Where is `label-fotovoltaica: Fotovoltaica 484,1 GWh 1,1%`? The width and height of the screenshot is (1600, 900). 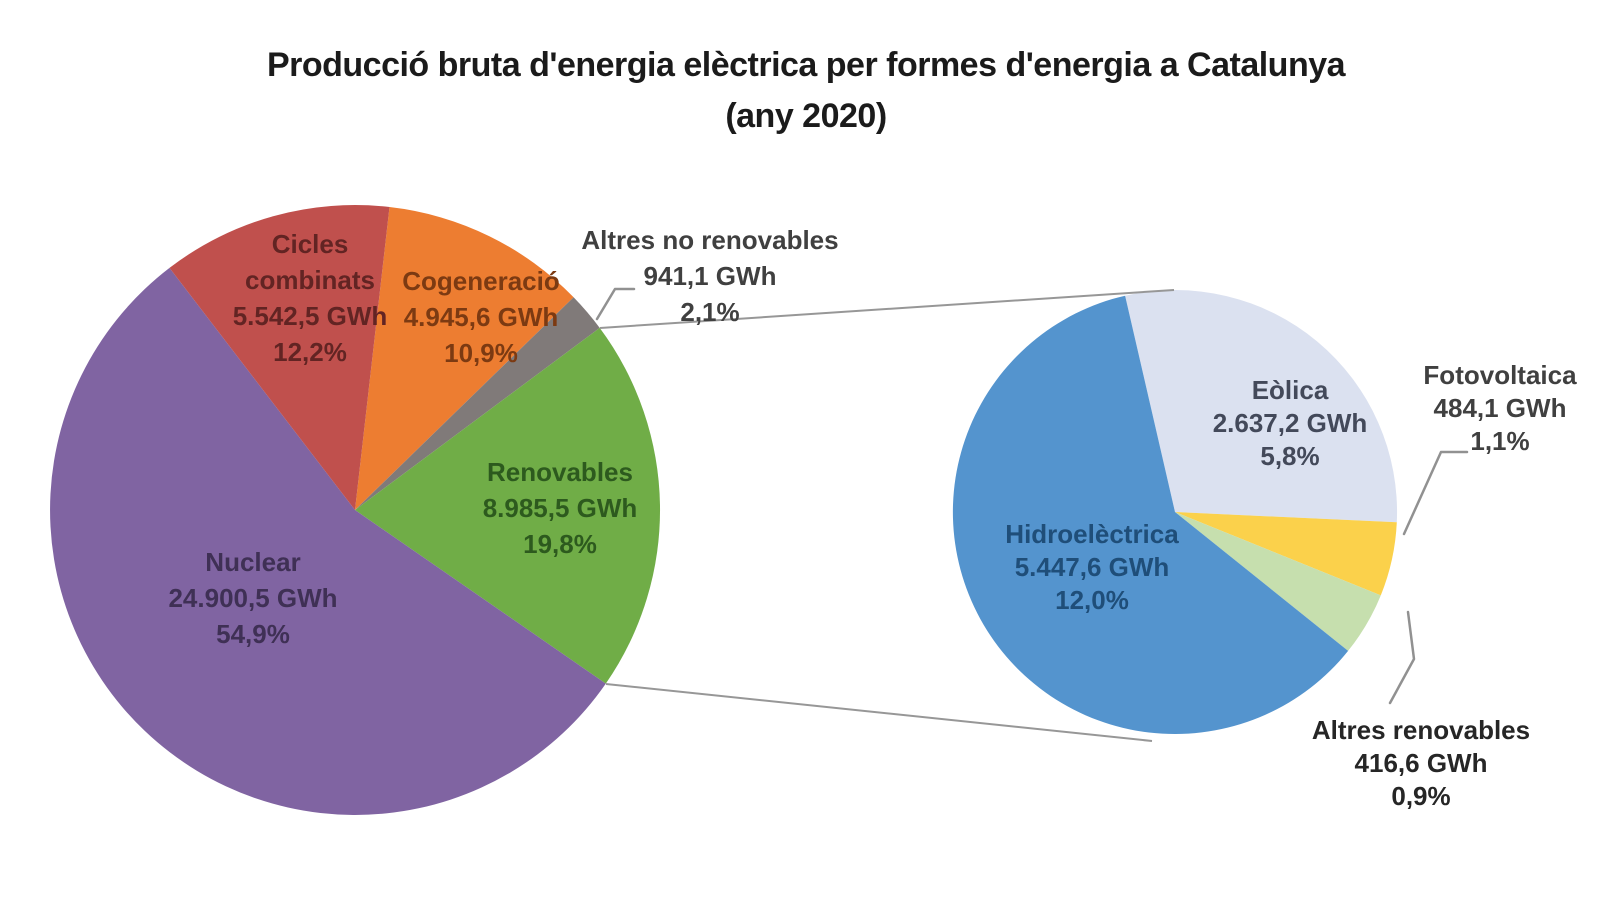 label-fotovoltaica: Fotovoltaica 484,1 GWh 1,1% is located at coordinates (1499, 408).